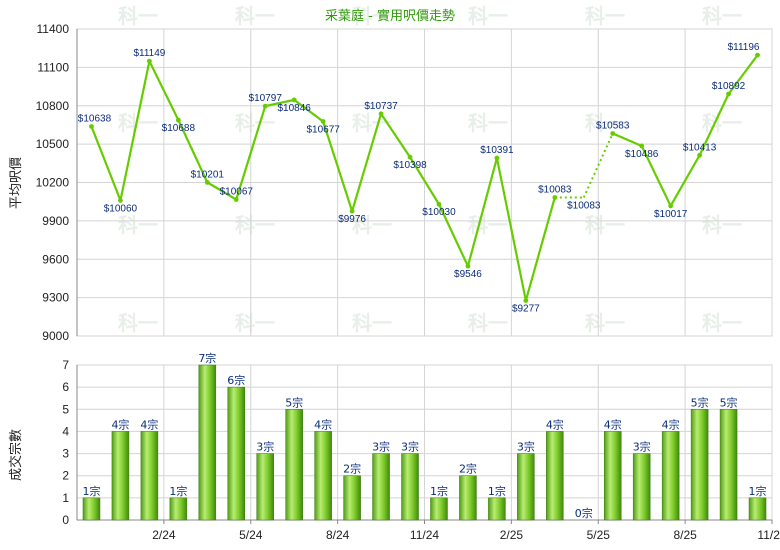  What do you see at coordinates (338, 535) in the screenshot?
I see `x-tick-label: 8/24` at bounding box center [338, 535].